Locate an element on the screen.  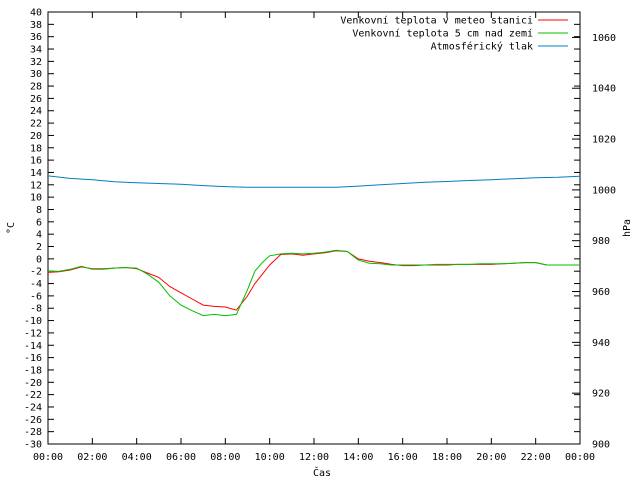
y-tick-label: -16 is located at coordinates (33, 358).